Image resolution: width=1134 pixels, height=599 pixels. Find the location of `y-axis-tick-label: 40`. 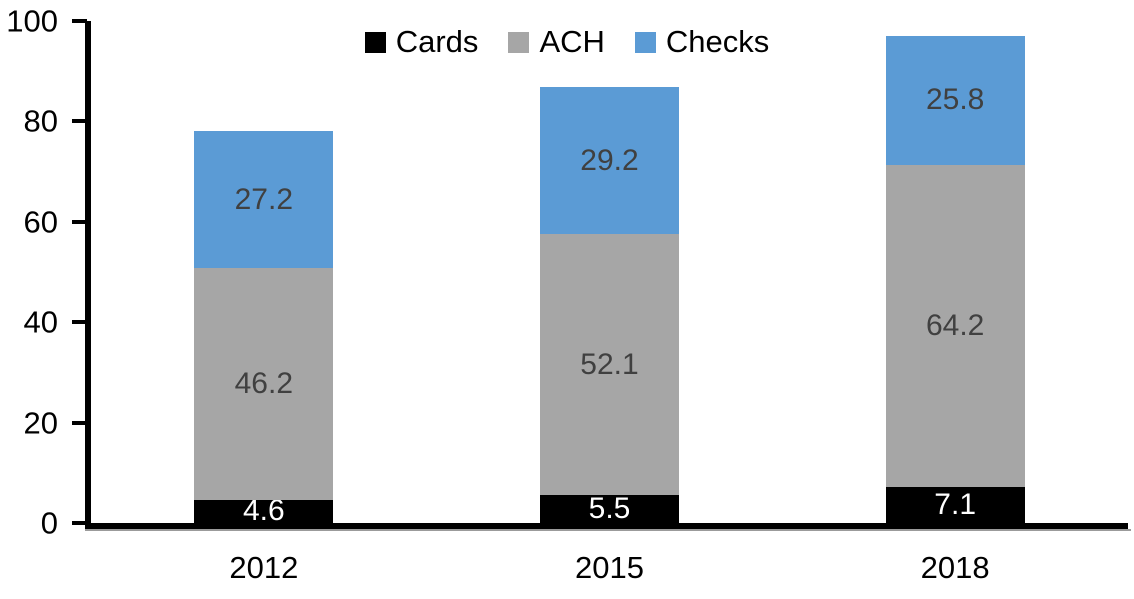

y-axis-tick-label: 40 is located at coordinates (40, 322).